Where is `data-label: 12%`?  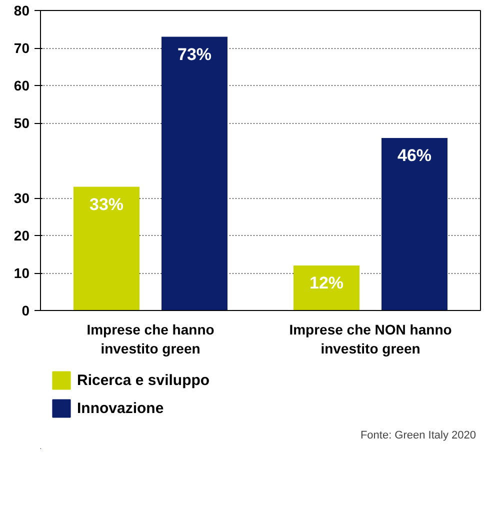 data-label: 12% is located at coordinates (326, 283).